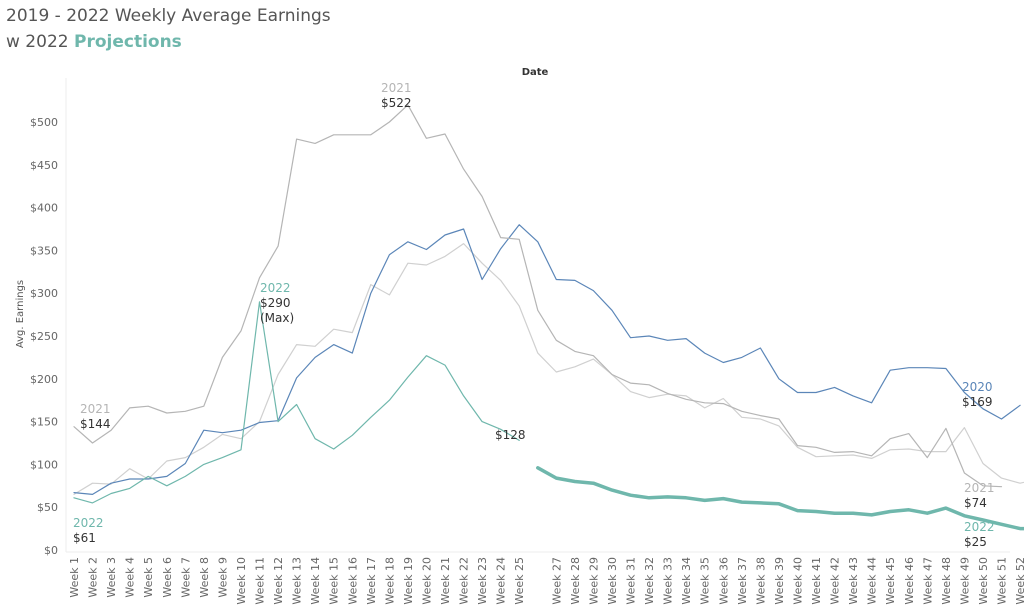 Image resolution: width=1024 pixels, height=614 pixels. Describe the element at coordinates (1019, 581) in the screenshot. I see `x-tick-label: Week 52` at that location.